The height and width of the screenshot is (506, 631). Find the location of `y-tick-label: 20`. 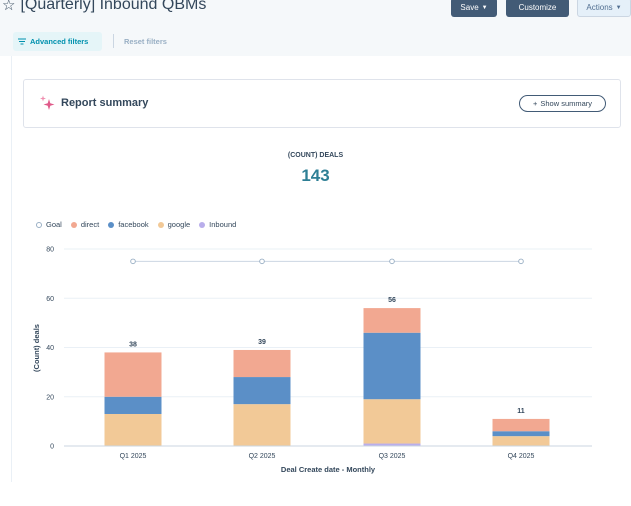

y-tick-label: 20 is located at coordinates (50, 397).